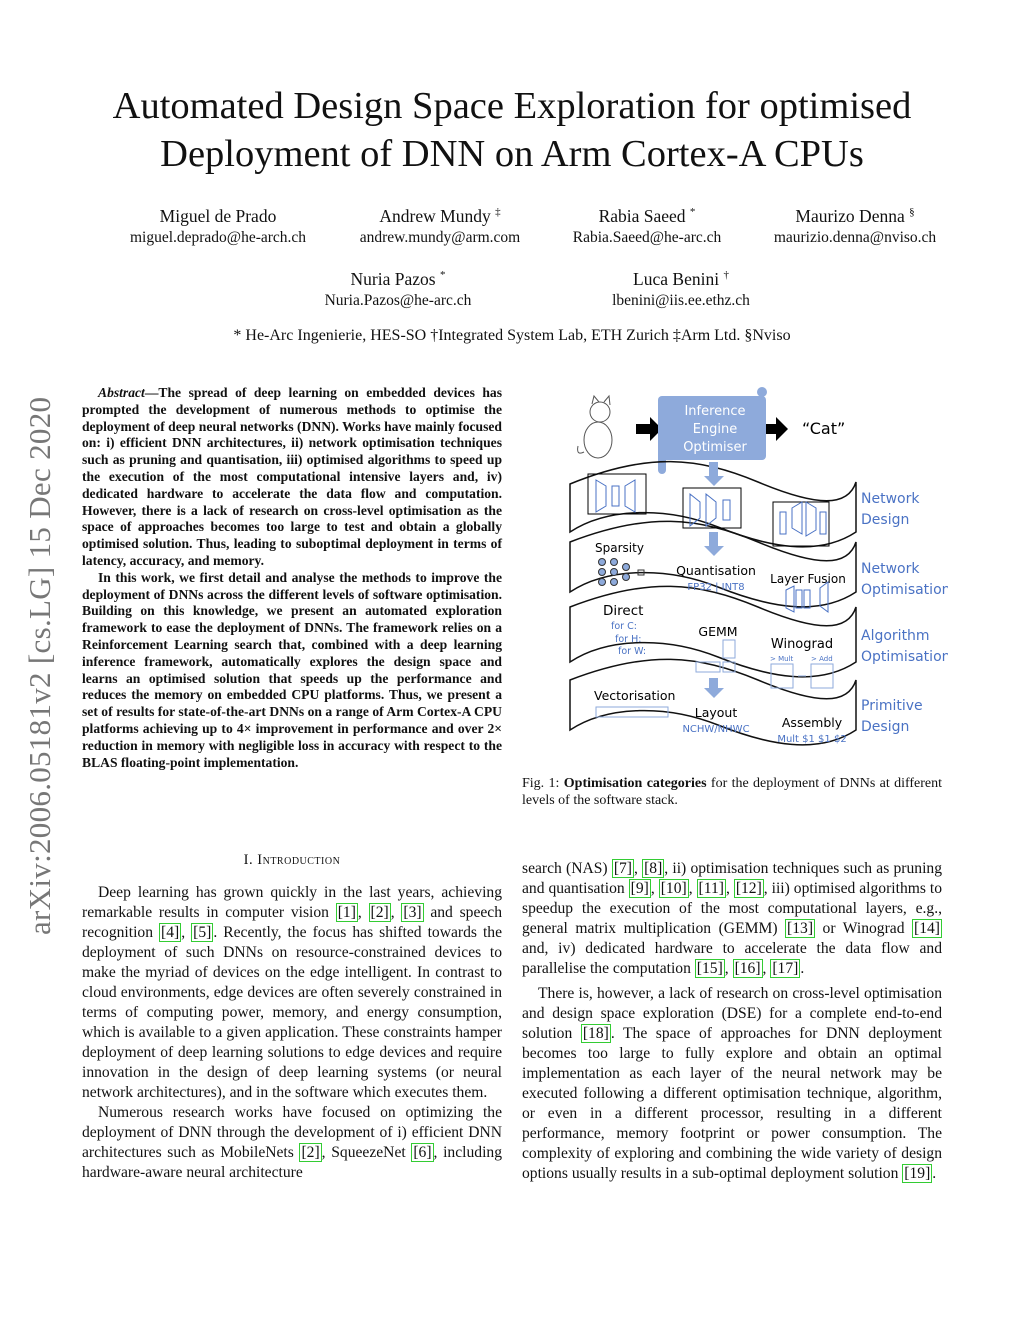 This screenshot has width=1024, height=1325. I want to click on author: Nuria Pazos * Nuria.Pazos@he-arc.ch, so click(398, 288).